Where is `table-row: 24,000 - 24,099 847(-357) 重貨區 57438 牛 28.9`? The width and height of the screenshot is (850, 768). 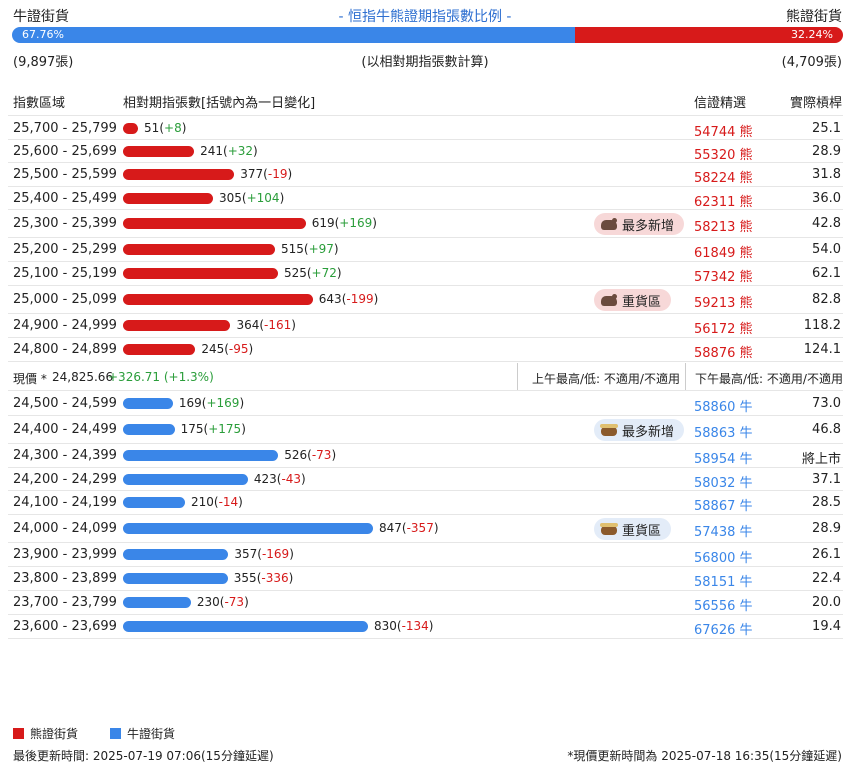
table-row: 24,000 - 24,099 847(-357) 重貨區 57438 牛 28.9 is located at coordinates (425, 529).